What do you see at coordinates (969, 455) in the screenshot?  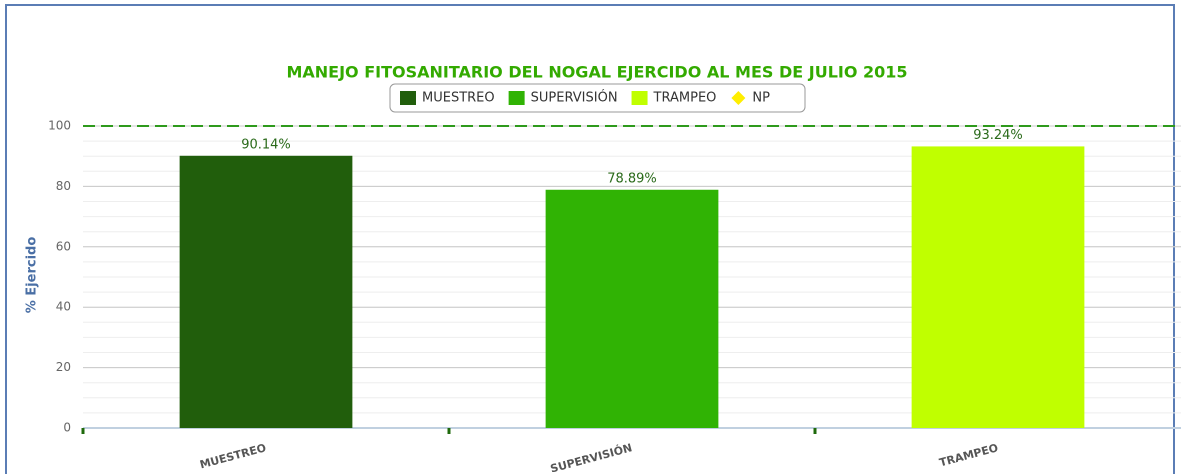 I see `x-tick-label: TRAMPEO` at bounding box center [969, 455].